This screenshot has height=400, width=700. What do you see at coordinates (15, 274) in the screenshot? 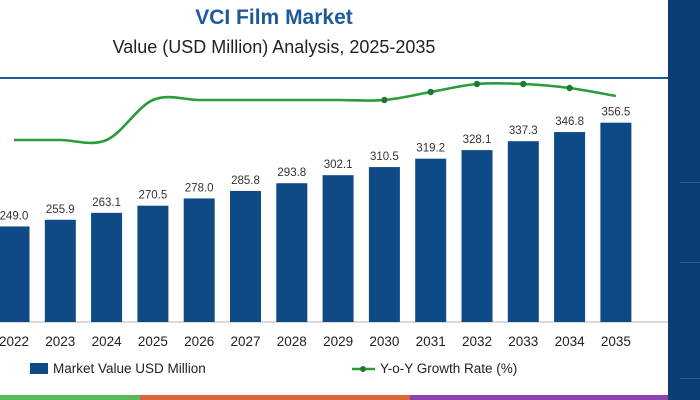
I see `bar-2022` at bounding box center [15, 274].